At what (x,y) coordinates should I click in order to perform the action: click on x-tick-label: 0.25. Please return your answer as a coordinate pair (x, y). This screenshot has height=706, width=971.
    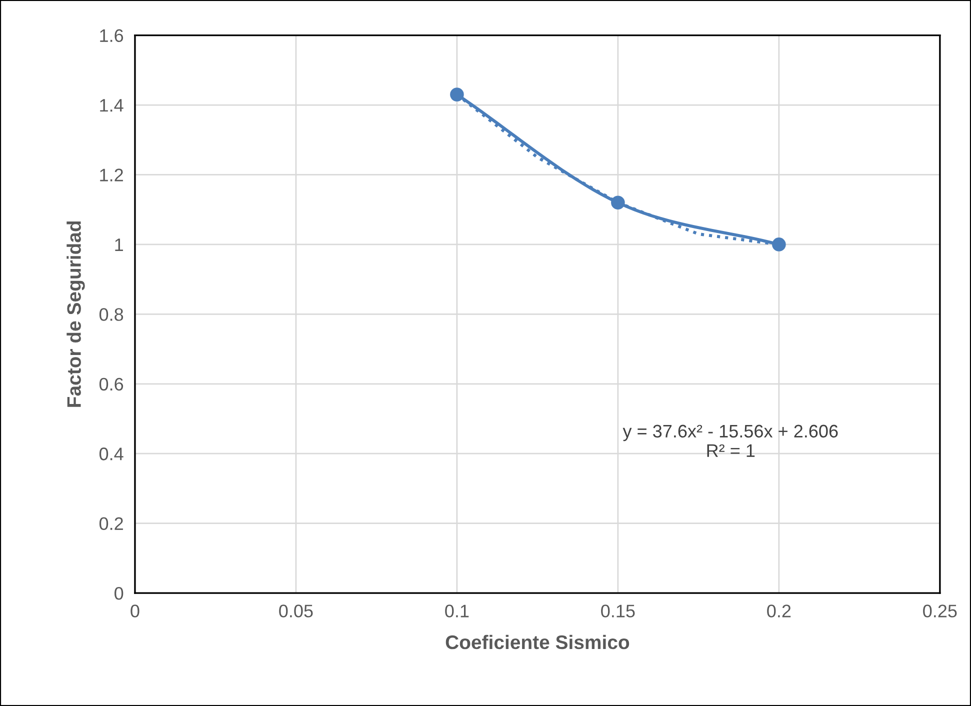
    Looking at the image, I should click on (940, 611).